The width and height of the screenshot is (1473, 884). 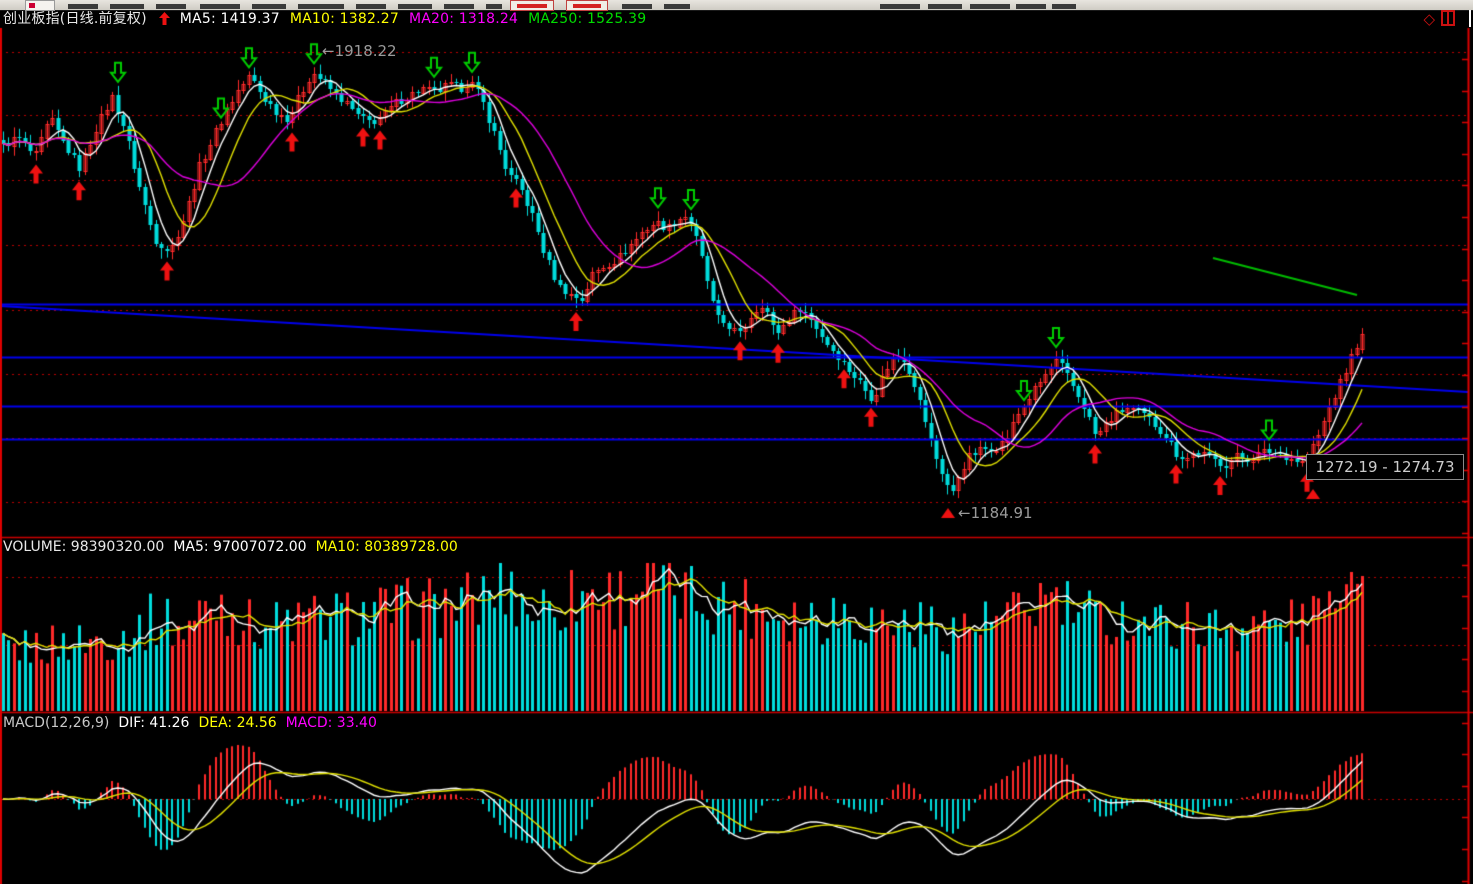 What do you see at coordinates (154, 723) in the screenshot?
I see `dif-value: DIF: 41.26` at bounding box center [154, 723].